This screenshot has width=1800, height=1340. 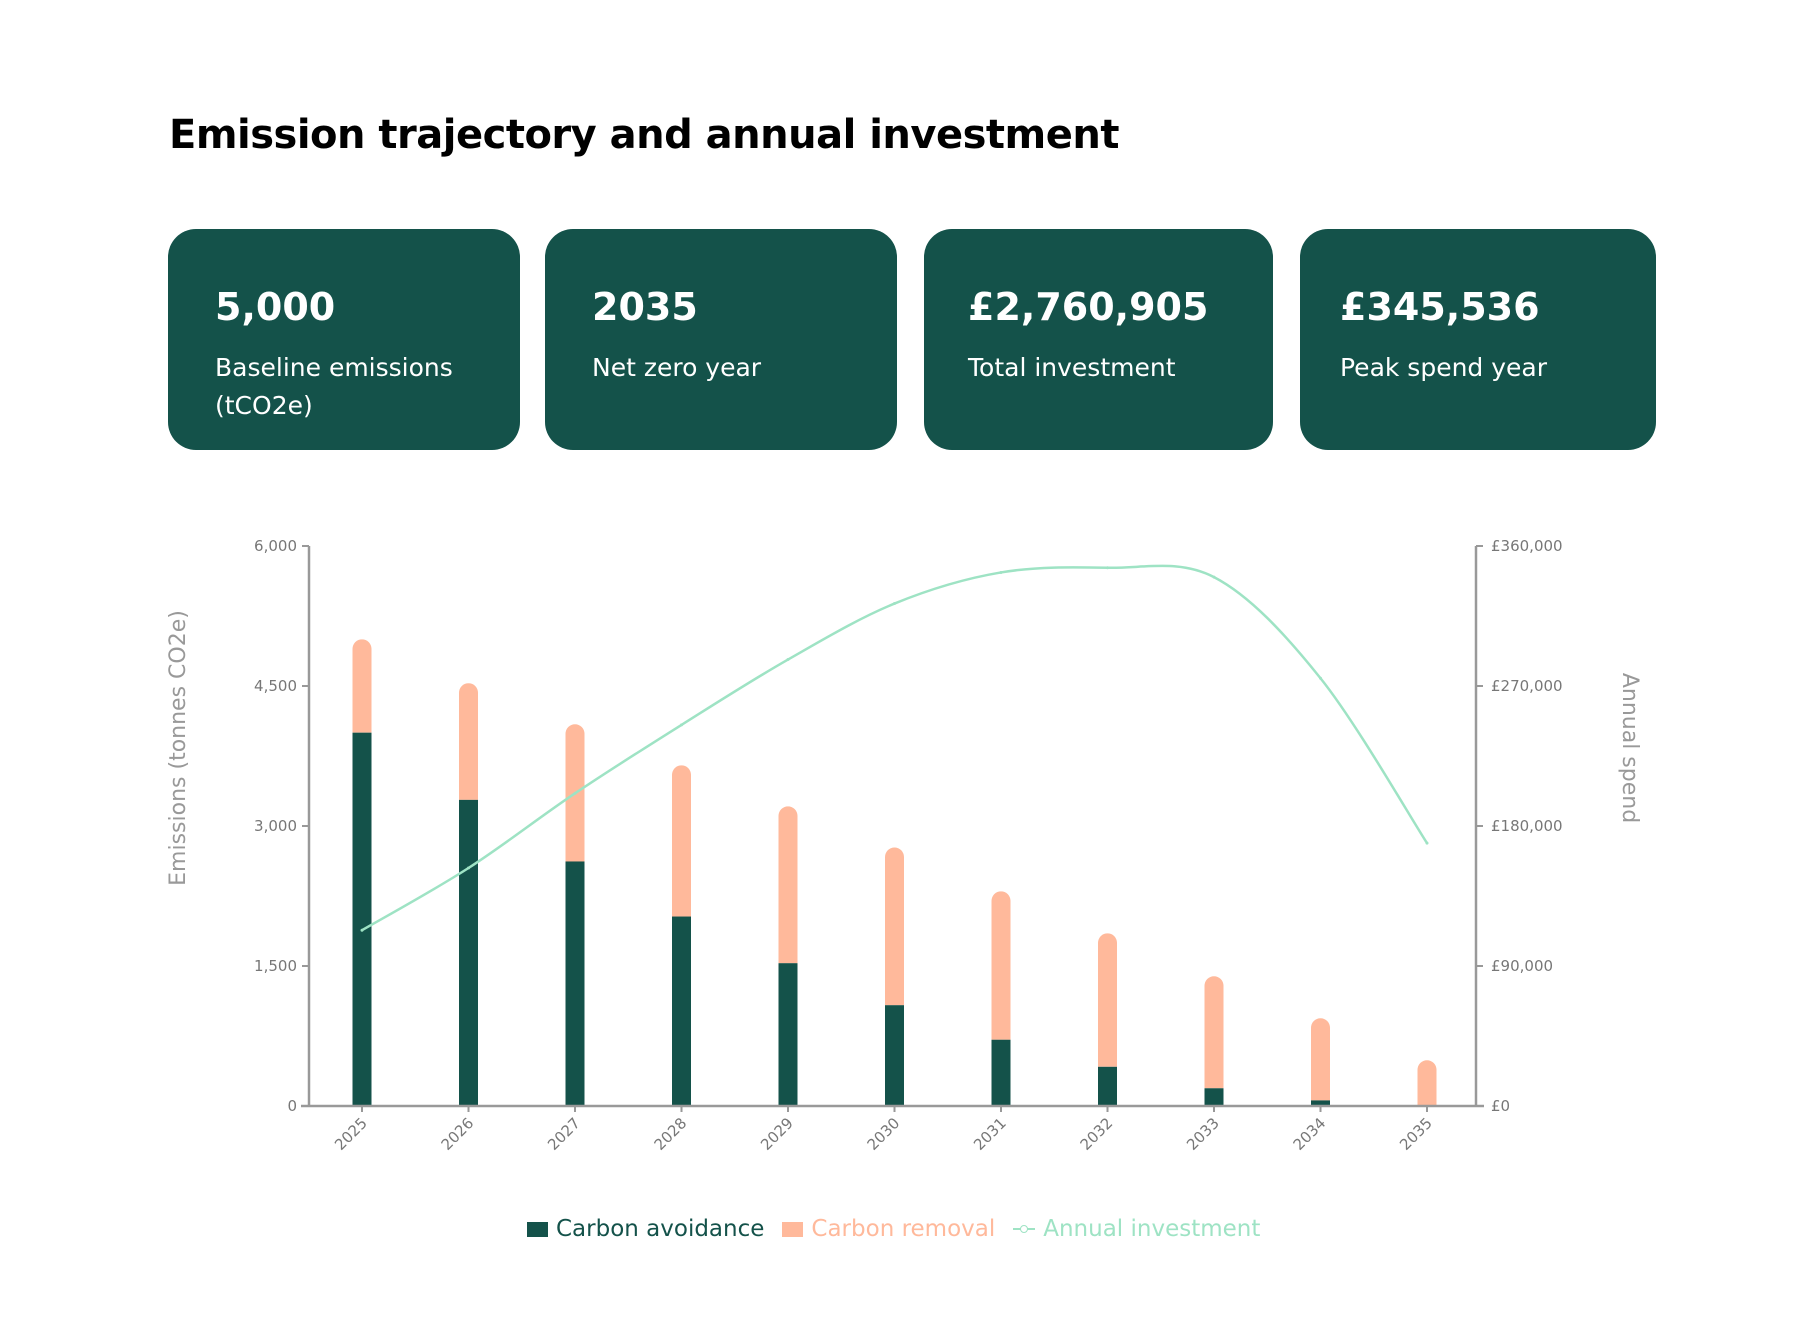 I want to click on legend-label: Carbon removal, so click(x=903, y=1229).